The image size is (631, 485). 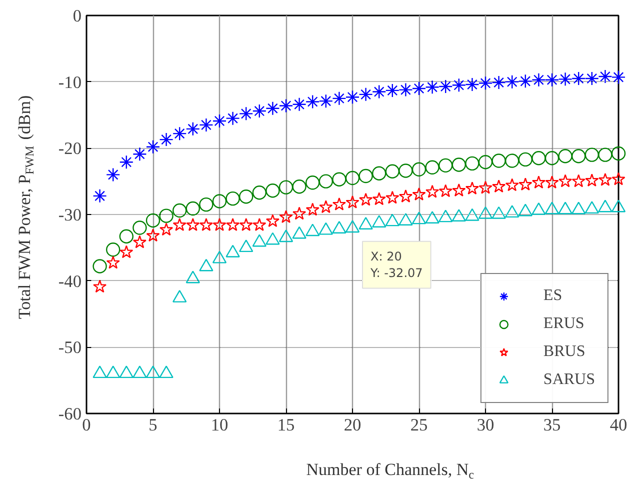 What do you see at coordinates (70, 215) in the screenshot?
I see `y-tick-label: -30` at bounding box center [70, 215].